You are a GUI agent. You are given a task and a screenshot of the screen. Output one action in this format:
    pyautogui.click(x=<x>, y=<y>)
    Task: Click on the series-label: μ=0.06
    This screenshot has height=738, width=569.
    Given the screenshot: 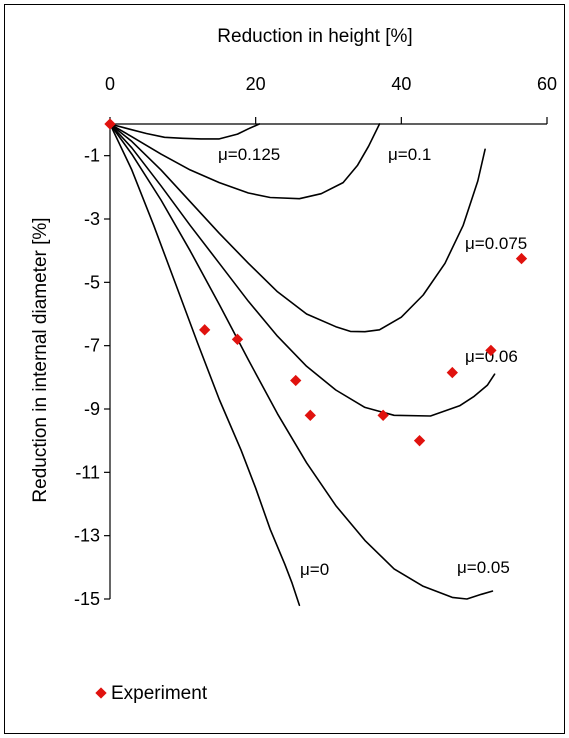 What is the action you would take?
    pyautogui.click(x=491, y=356)
    